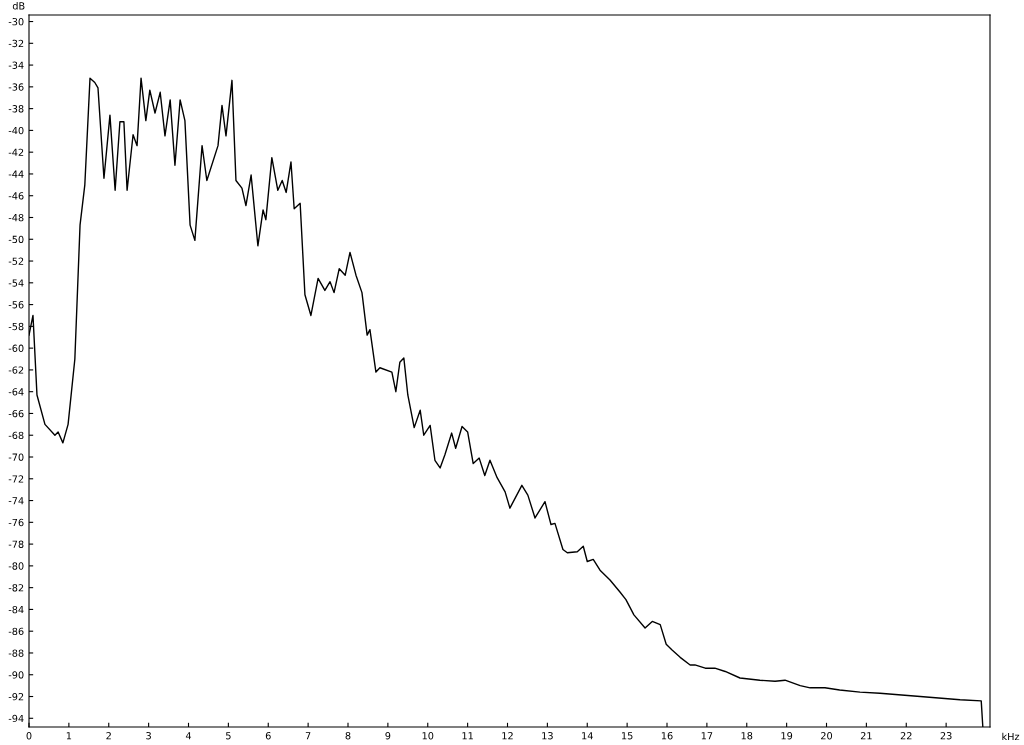 The height and width of the screenshot is (745, 1024). What do you see at coordinates (16, 609) in the screenshot?
I see `y-tick-label: -84` at bounding box center [16, 609].